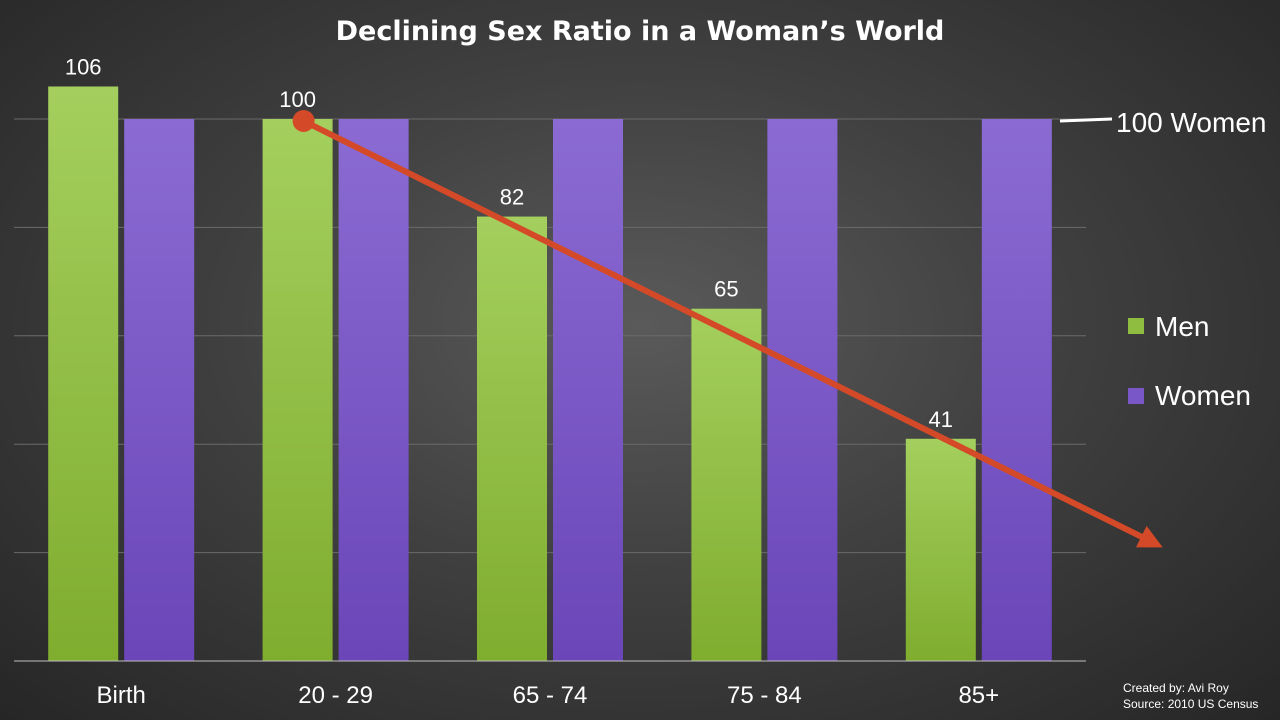 Image resolution: width=1280 pixels, height=720 pixels. Describe the element at coordinates (1191, 122) in the screenshot. I see `reference-line-label: 100 Women` at that location.